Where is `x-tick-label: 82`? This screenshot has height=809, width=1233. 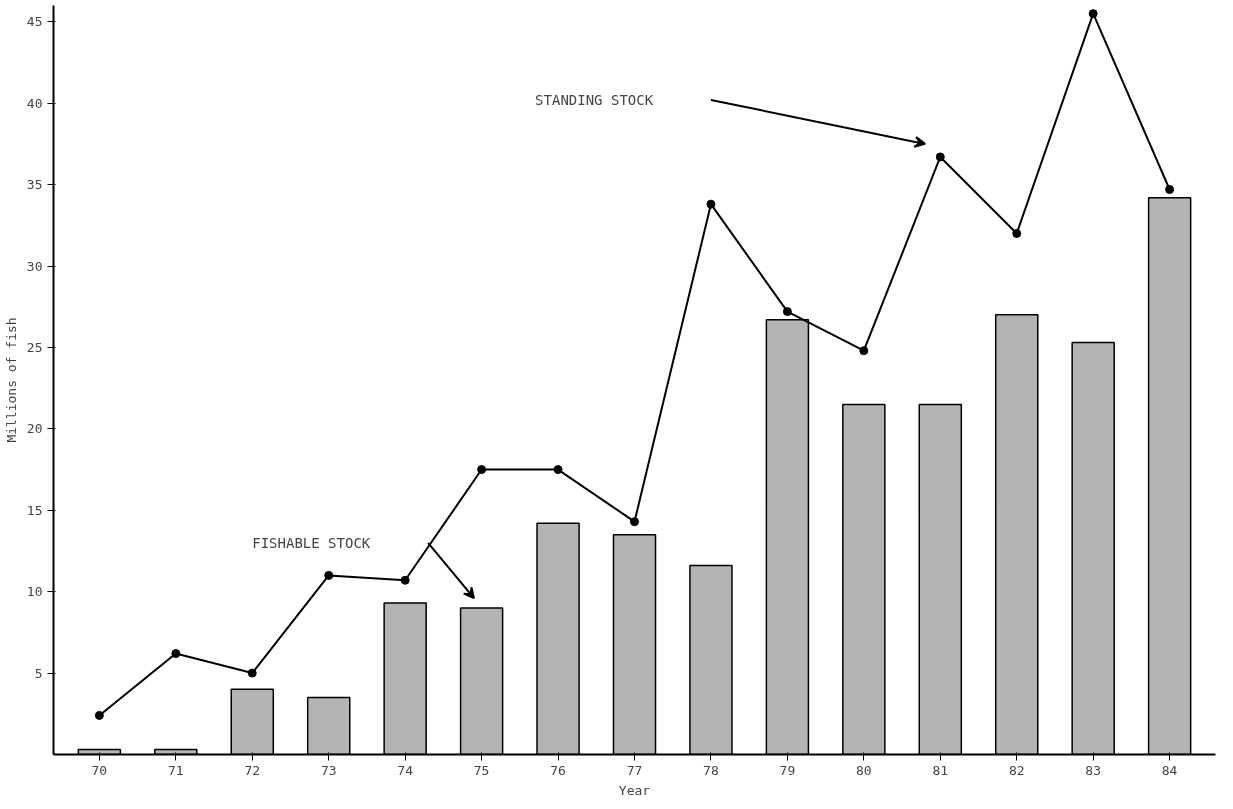
x-tick-label: 82 is located at coordinates (1016, 770).